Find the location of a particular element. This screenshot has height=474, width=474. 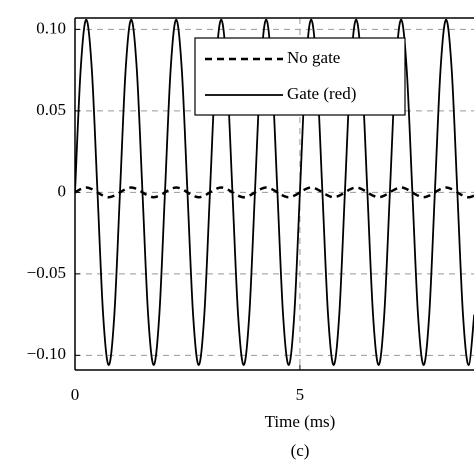

y-tick-label: −0.05 is located at coordinates (46, 272).